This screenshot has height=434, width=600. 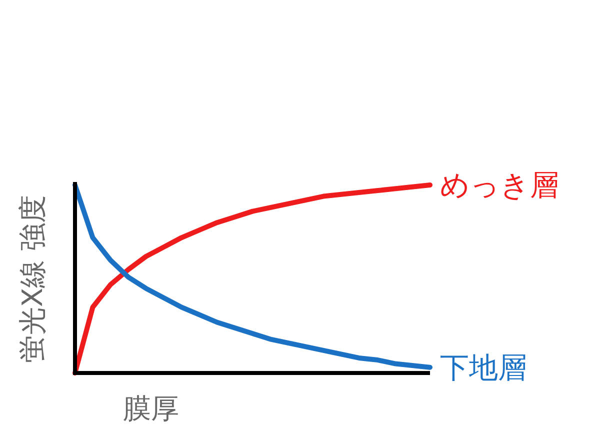 I want to click on x-axis-title: 膜厚, so click(x=151, y=408).